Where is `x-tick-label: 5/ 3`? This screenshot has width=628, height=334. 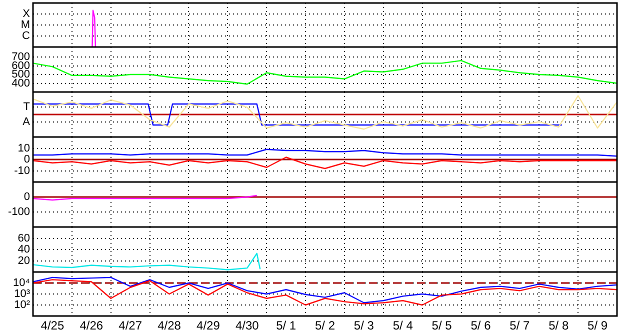 x-tick-label: 5/ 3 is located at coordinates (364, 325).